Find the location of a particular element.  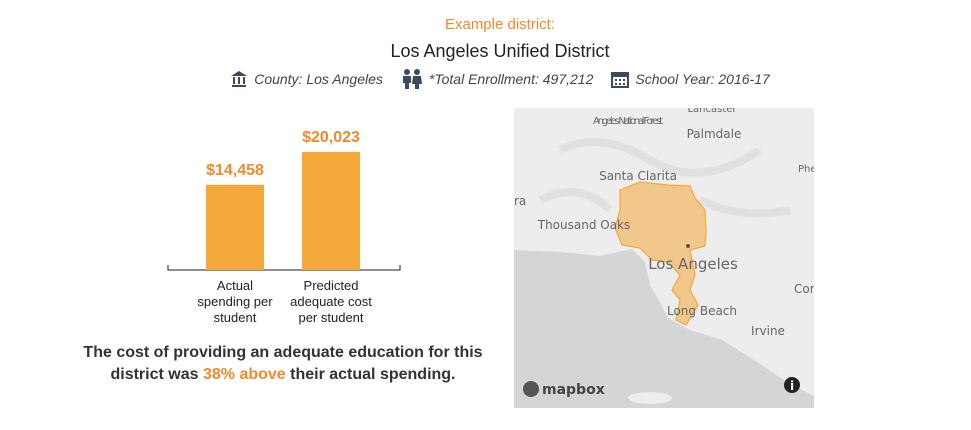

info-item: *Total Enrollment: 497,212 is located at coordinates (497, 79).